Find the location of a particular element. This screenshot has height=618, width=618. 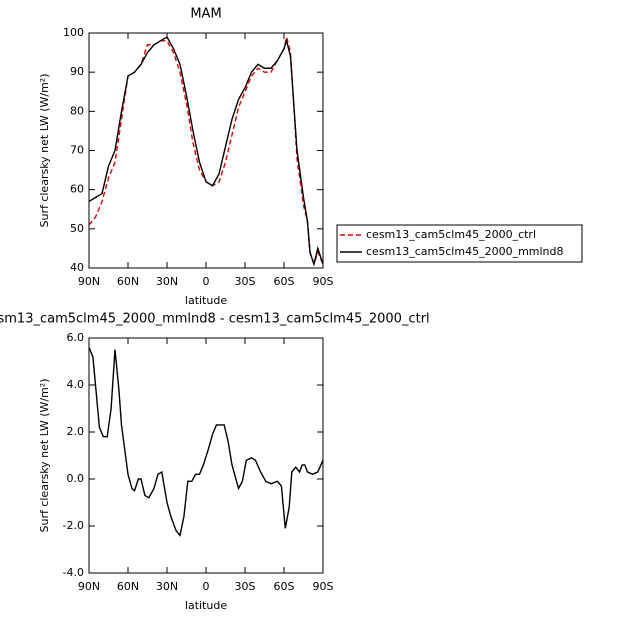

chart-title: MAM is located at coordinates (205, 14).